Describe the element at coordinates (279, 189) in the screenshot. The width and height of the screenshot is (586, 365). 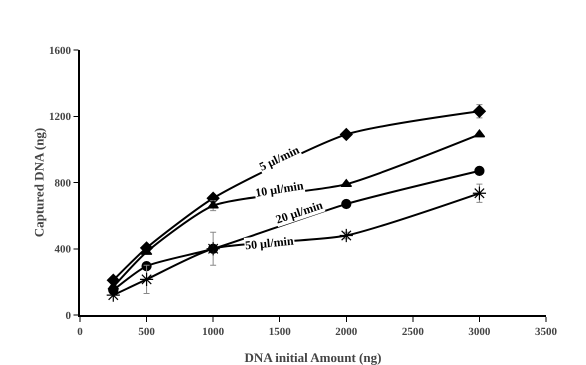
I see `text: 10 µl/min` at that location.